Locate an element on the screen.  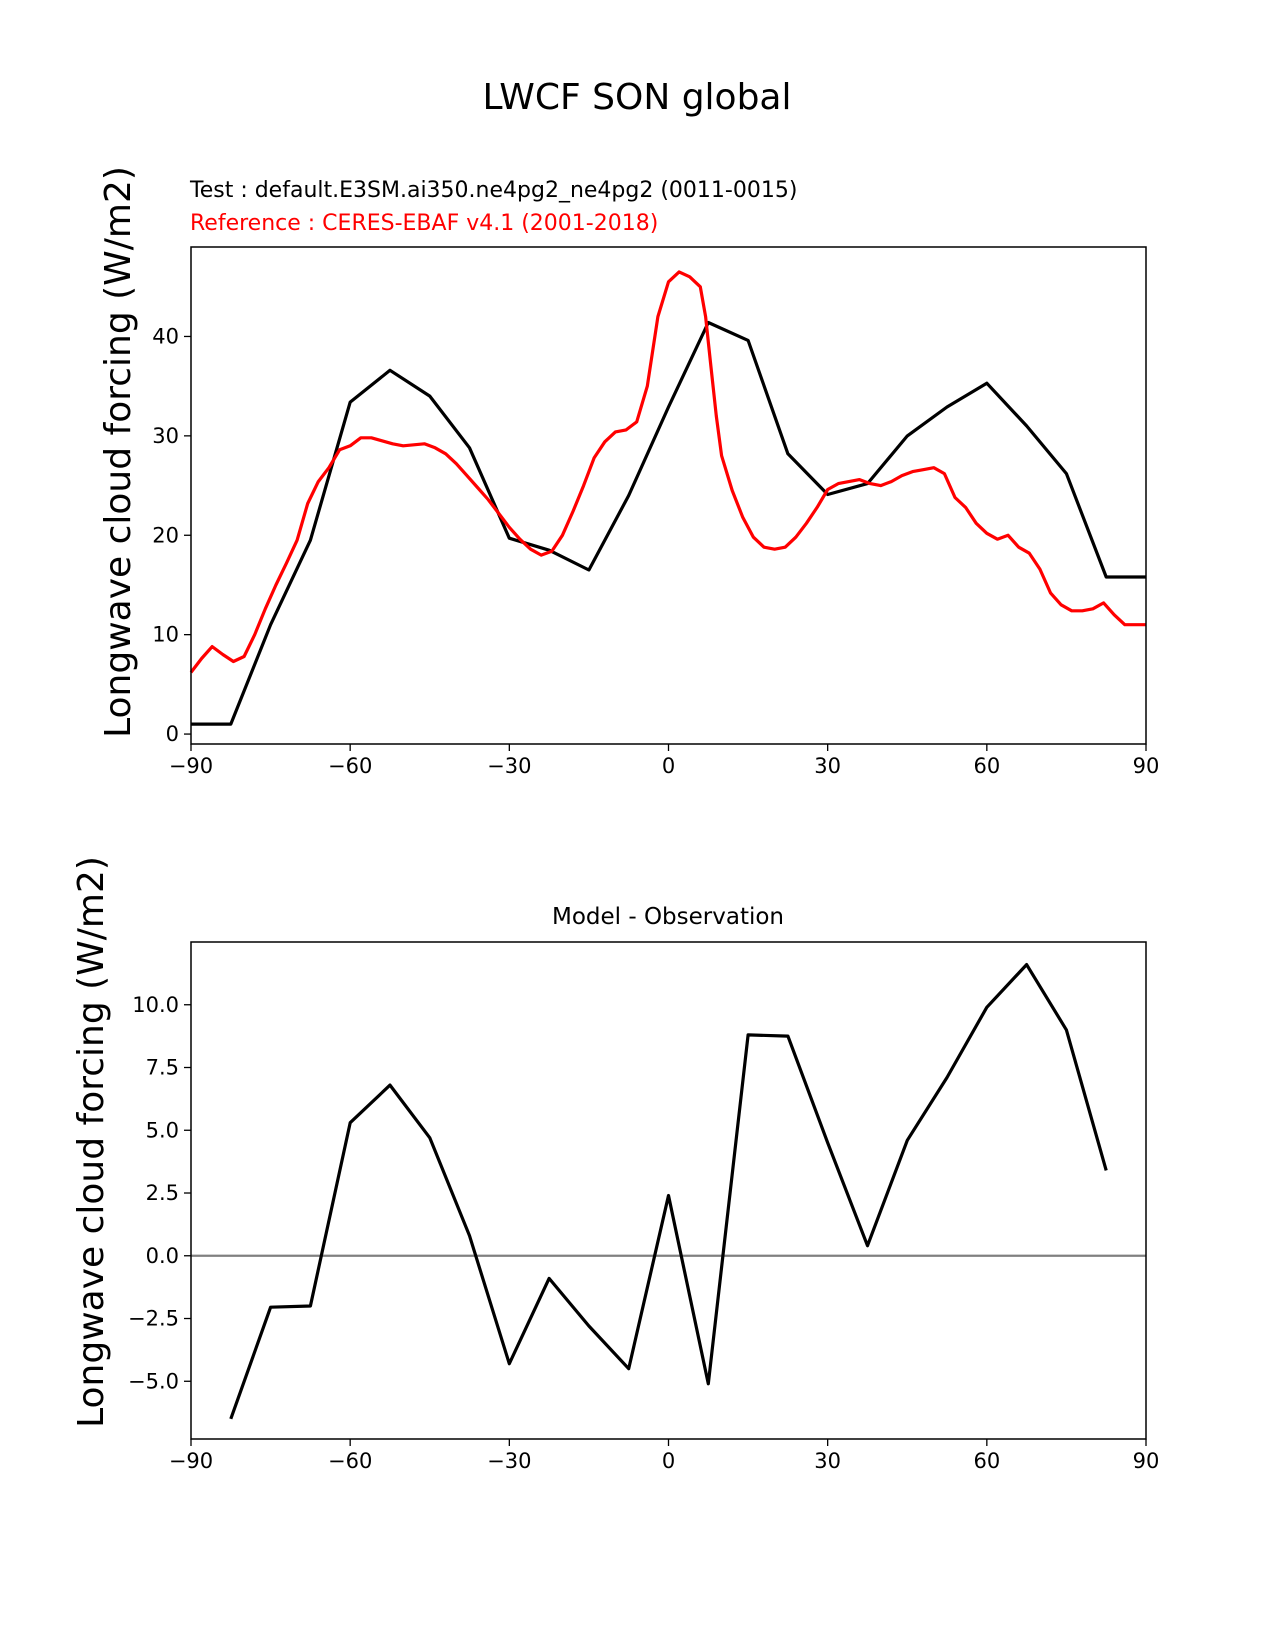
panel-2-y-tick-label: 10.0 is located at coordinates (155, 1005).